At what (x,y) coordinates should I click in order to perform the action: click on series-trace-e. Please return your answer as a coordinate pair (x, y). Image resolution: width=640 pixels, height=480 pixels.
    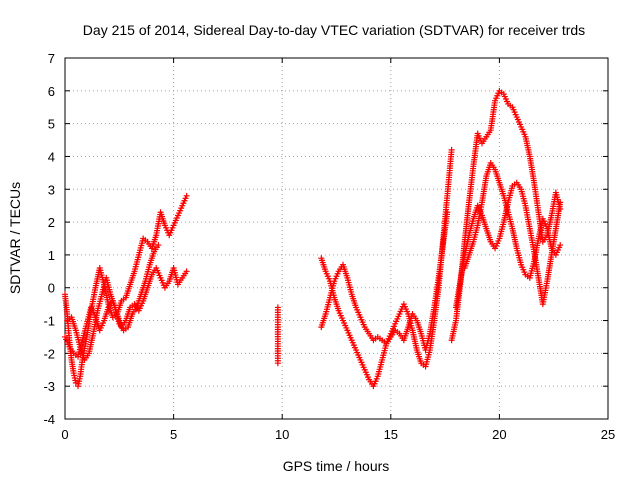
    Looking at the image, I should click on (386, 268).